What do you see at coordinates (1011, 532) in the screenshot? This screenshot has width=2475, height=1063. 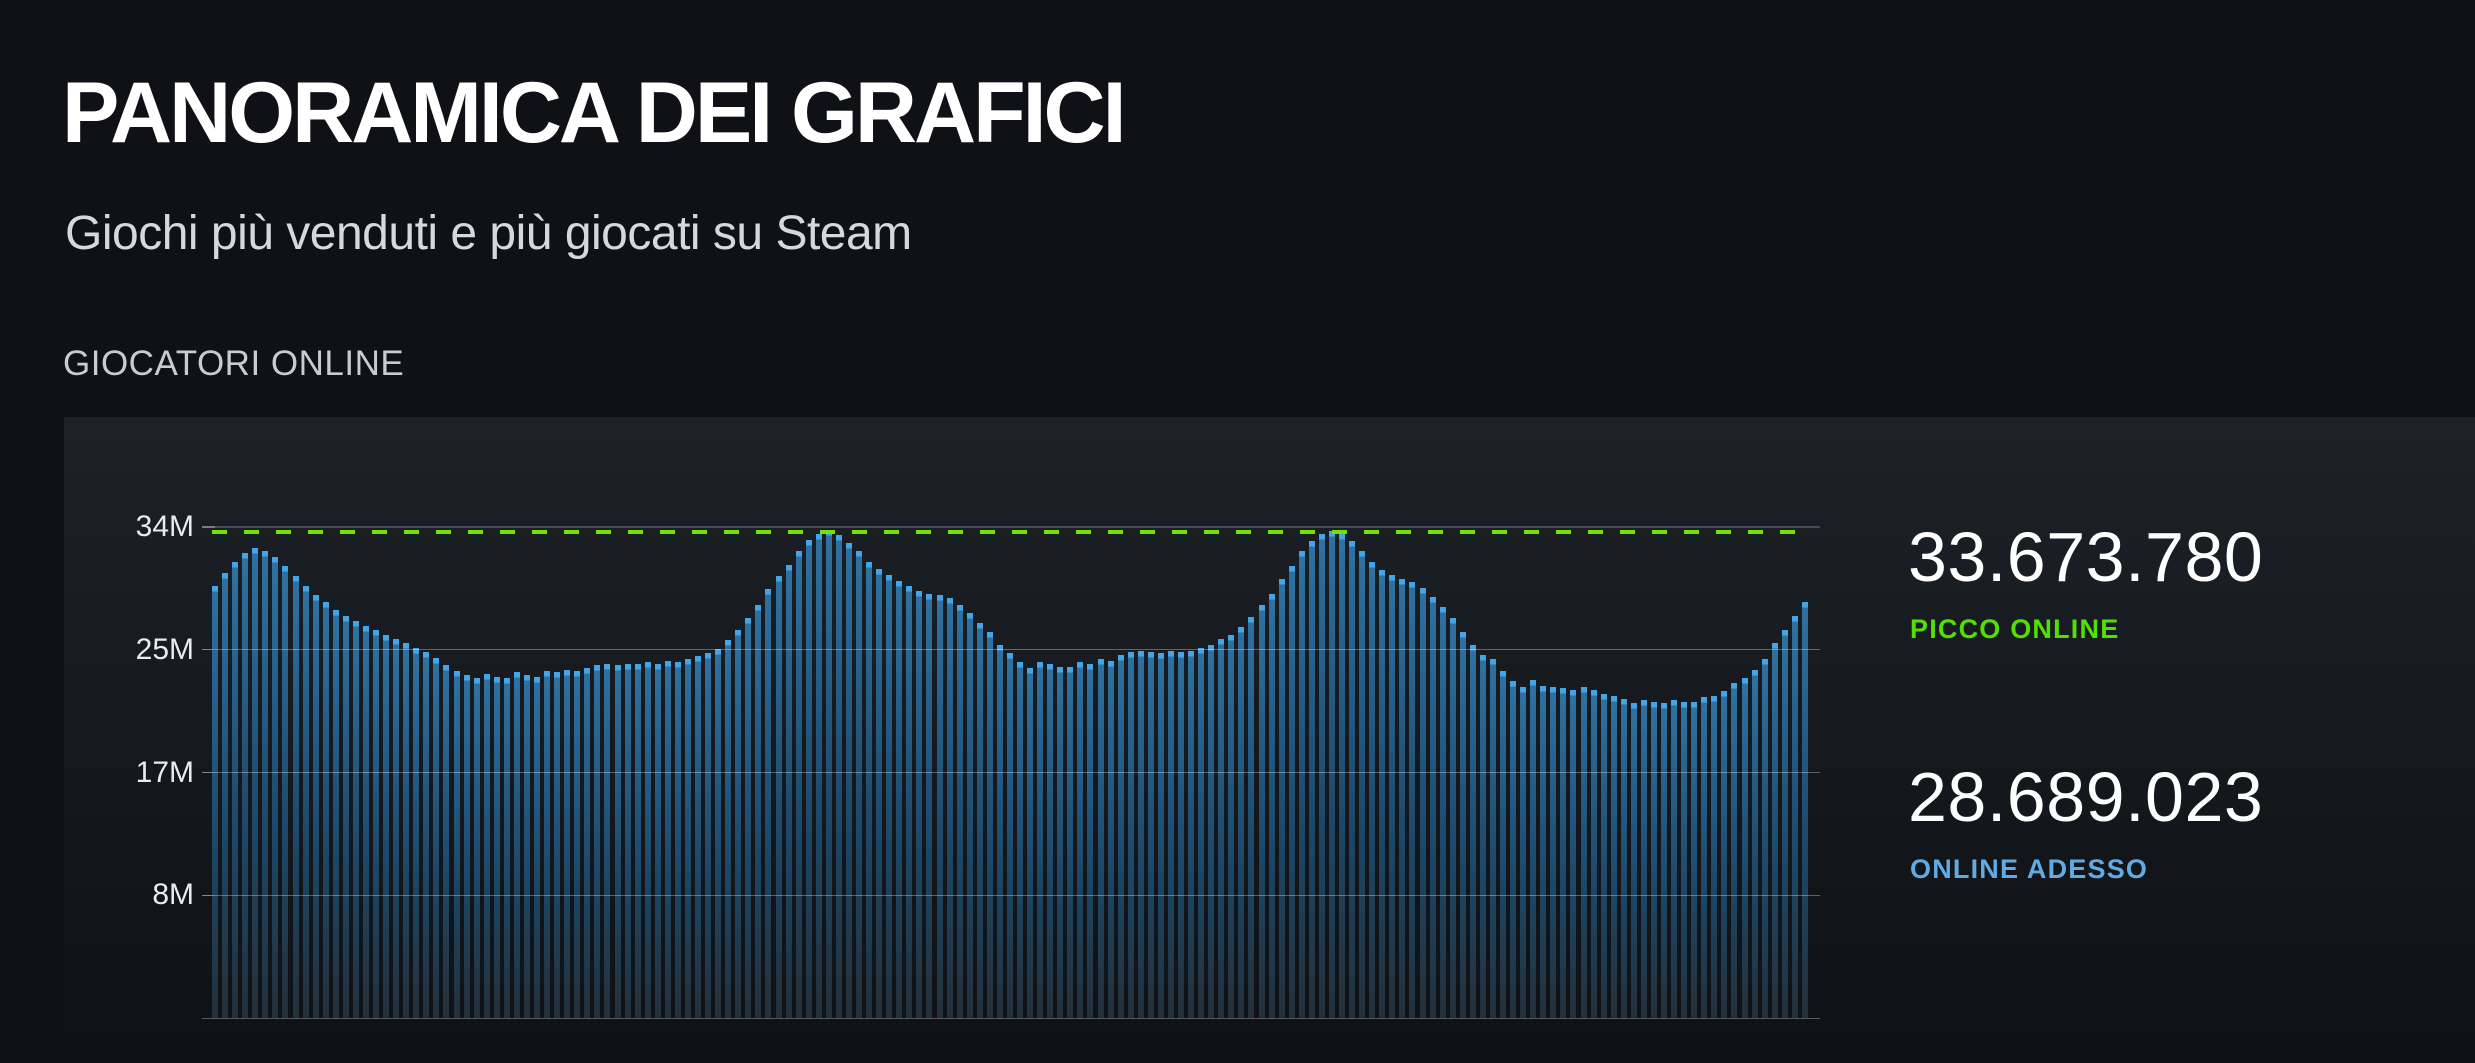 I see `peak-online-dashed-line` at bounding box center [1011, 532].